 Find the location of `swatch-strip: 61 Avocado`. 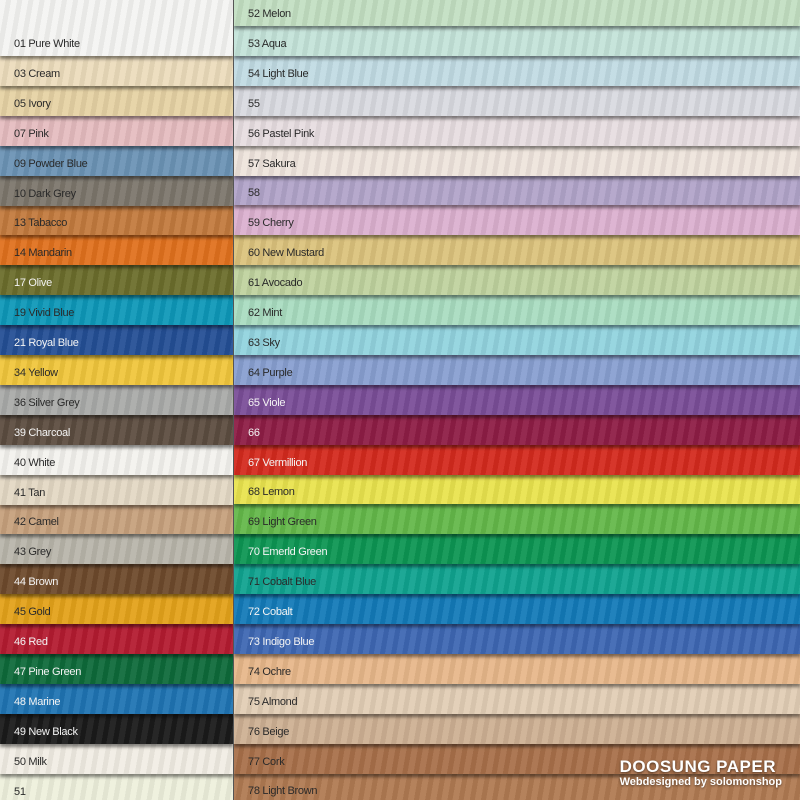

swatch-strip: 61 Avocado is located at coordinates (517, 280).